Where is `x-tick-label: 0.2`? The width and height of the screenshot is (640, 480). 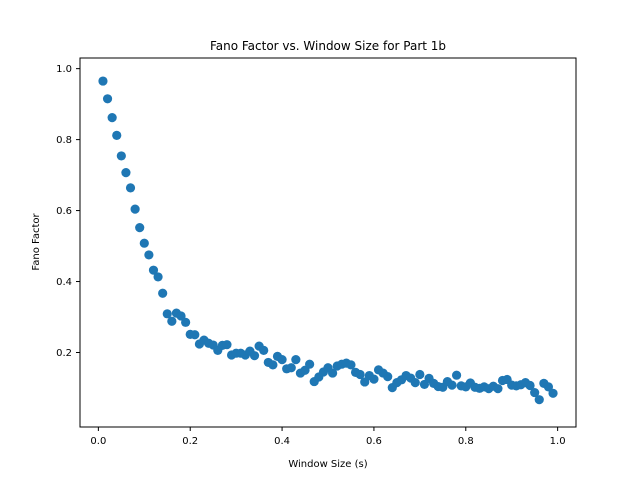
x-tick-label: 0.2 is located at coordinates (190, 441).